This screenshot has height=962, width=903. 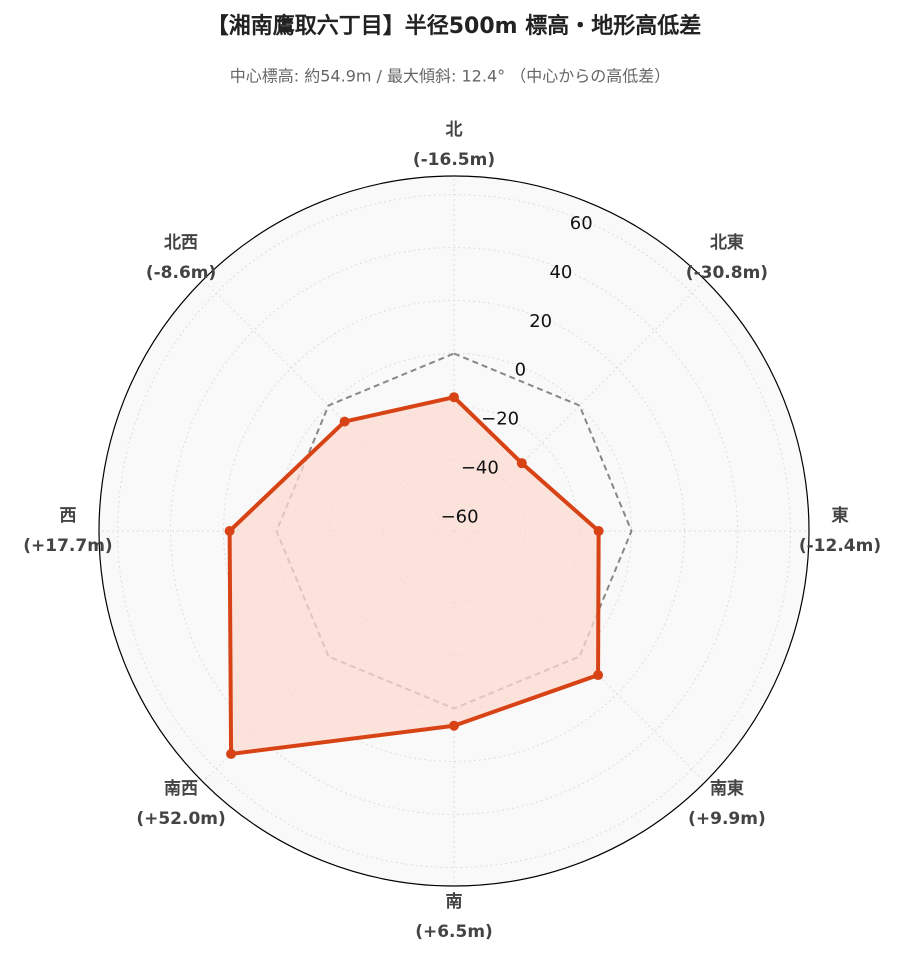 I want to click on value-label: (+17.7m), so click(x=67, y=546).